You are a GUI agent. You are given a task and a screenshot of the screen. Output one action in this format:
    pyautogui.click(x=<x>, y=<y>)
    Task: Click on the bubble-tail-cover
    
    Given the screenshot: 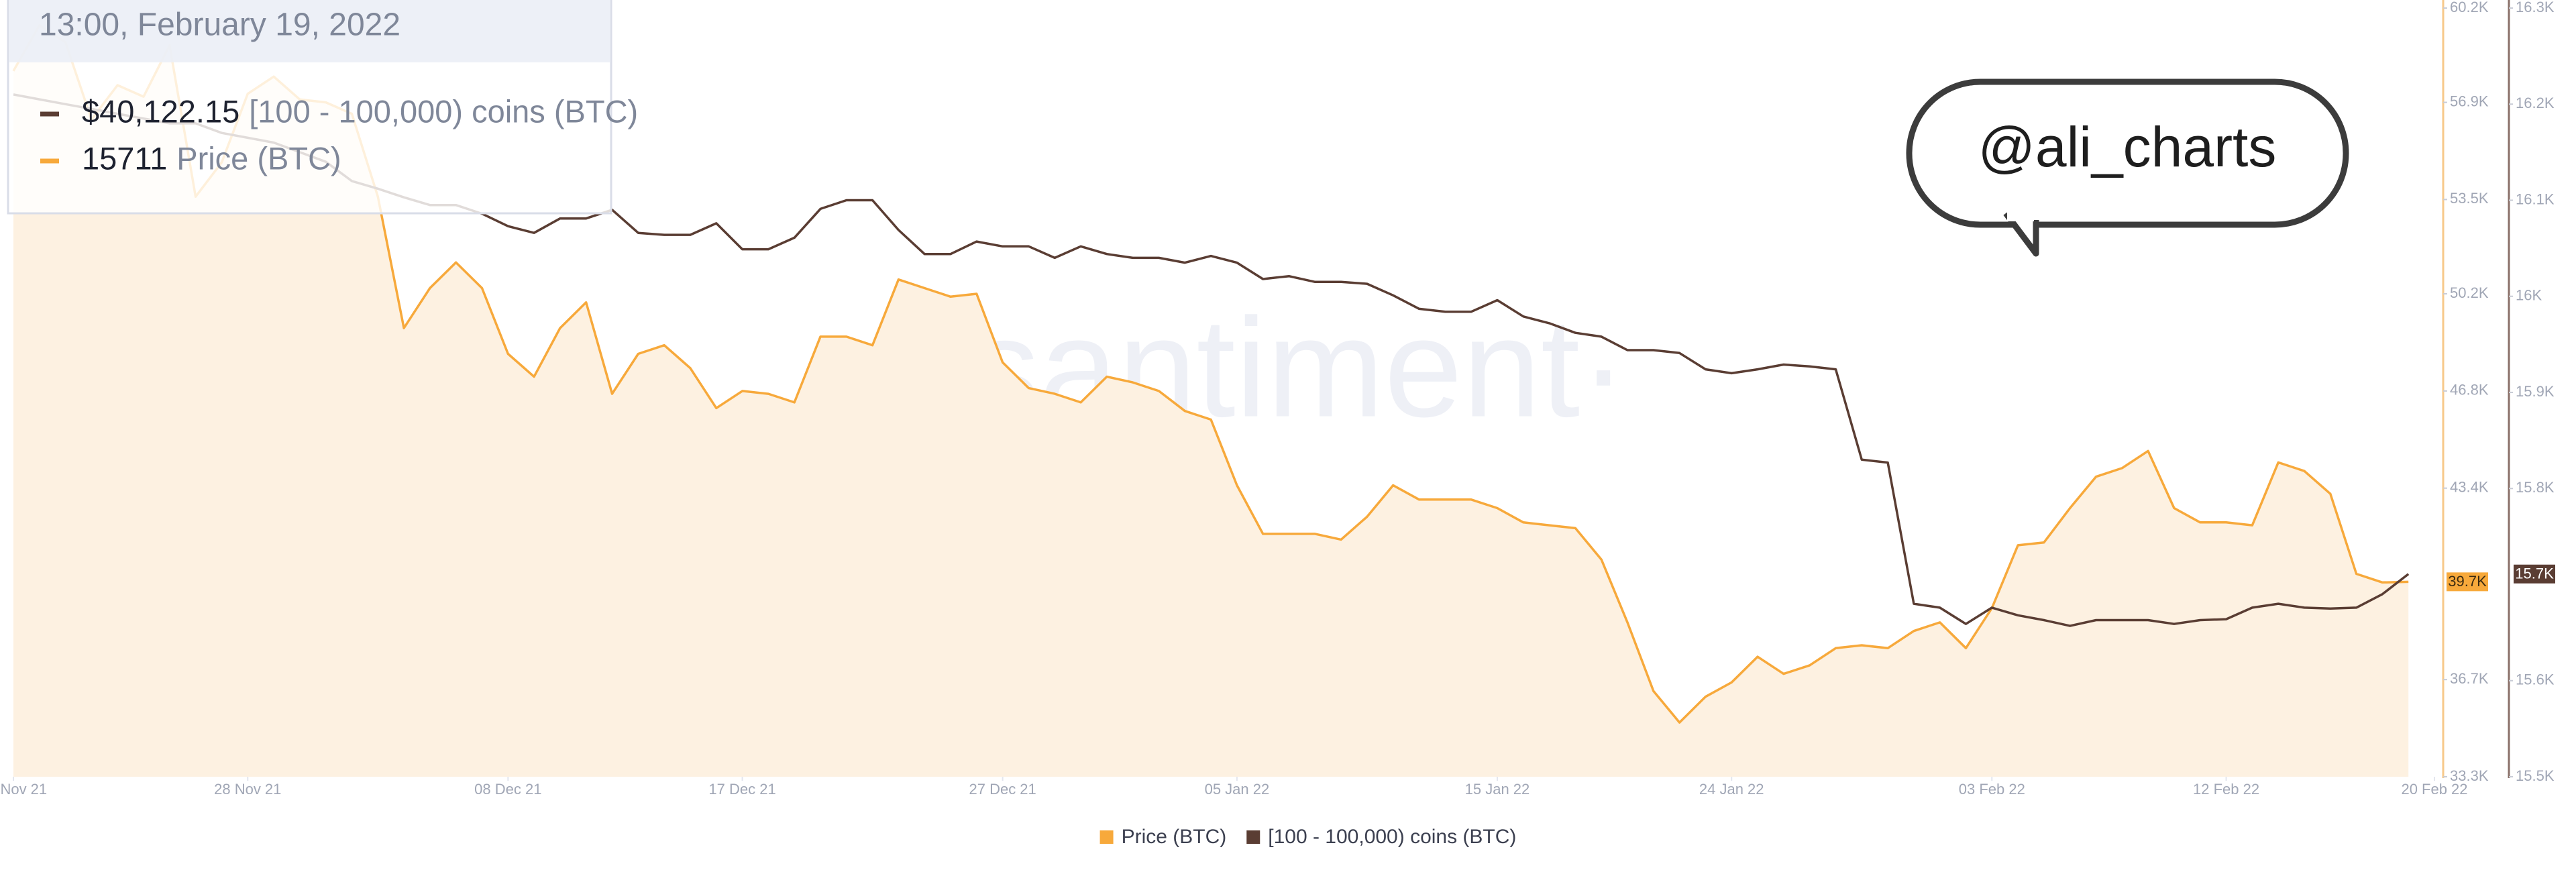 What is the action you would take?
    pyautogui.click(x=2020, y=211)
    